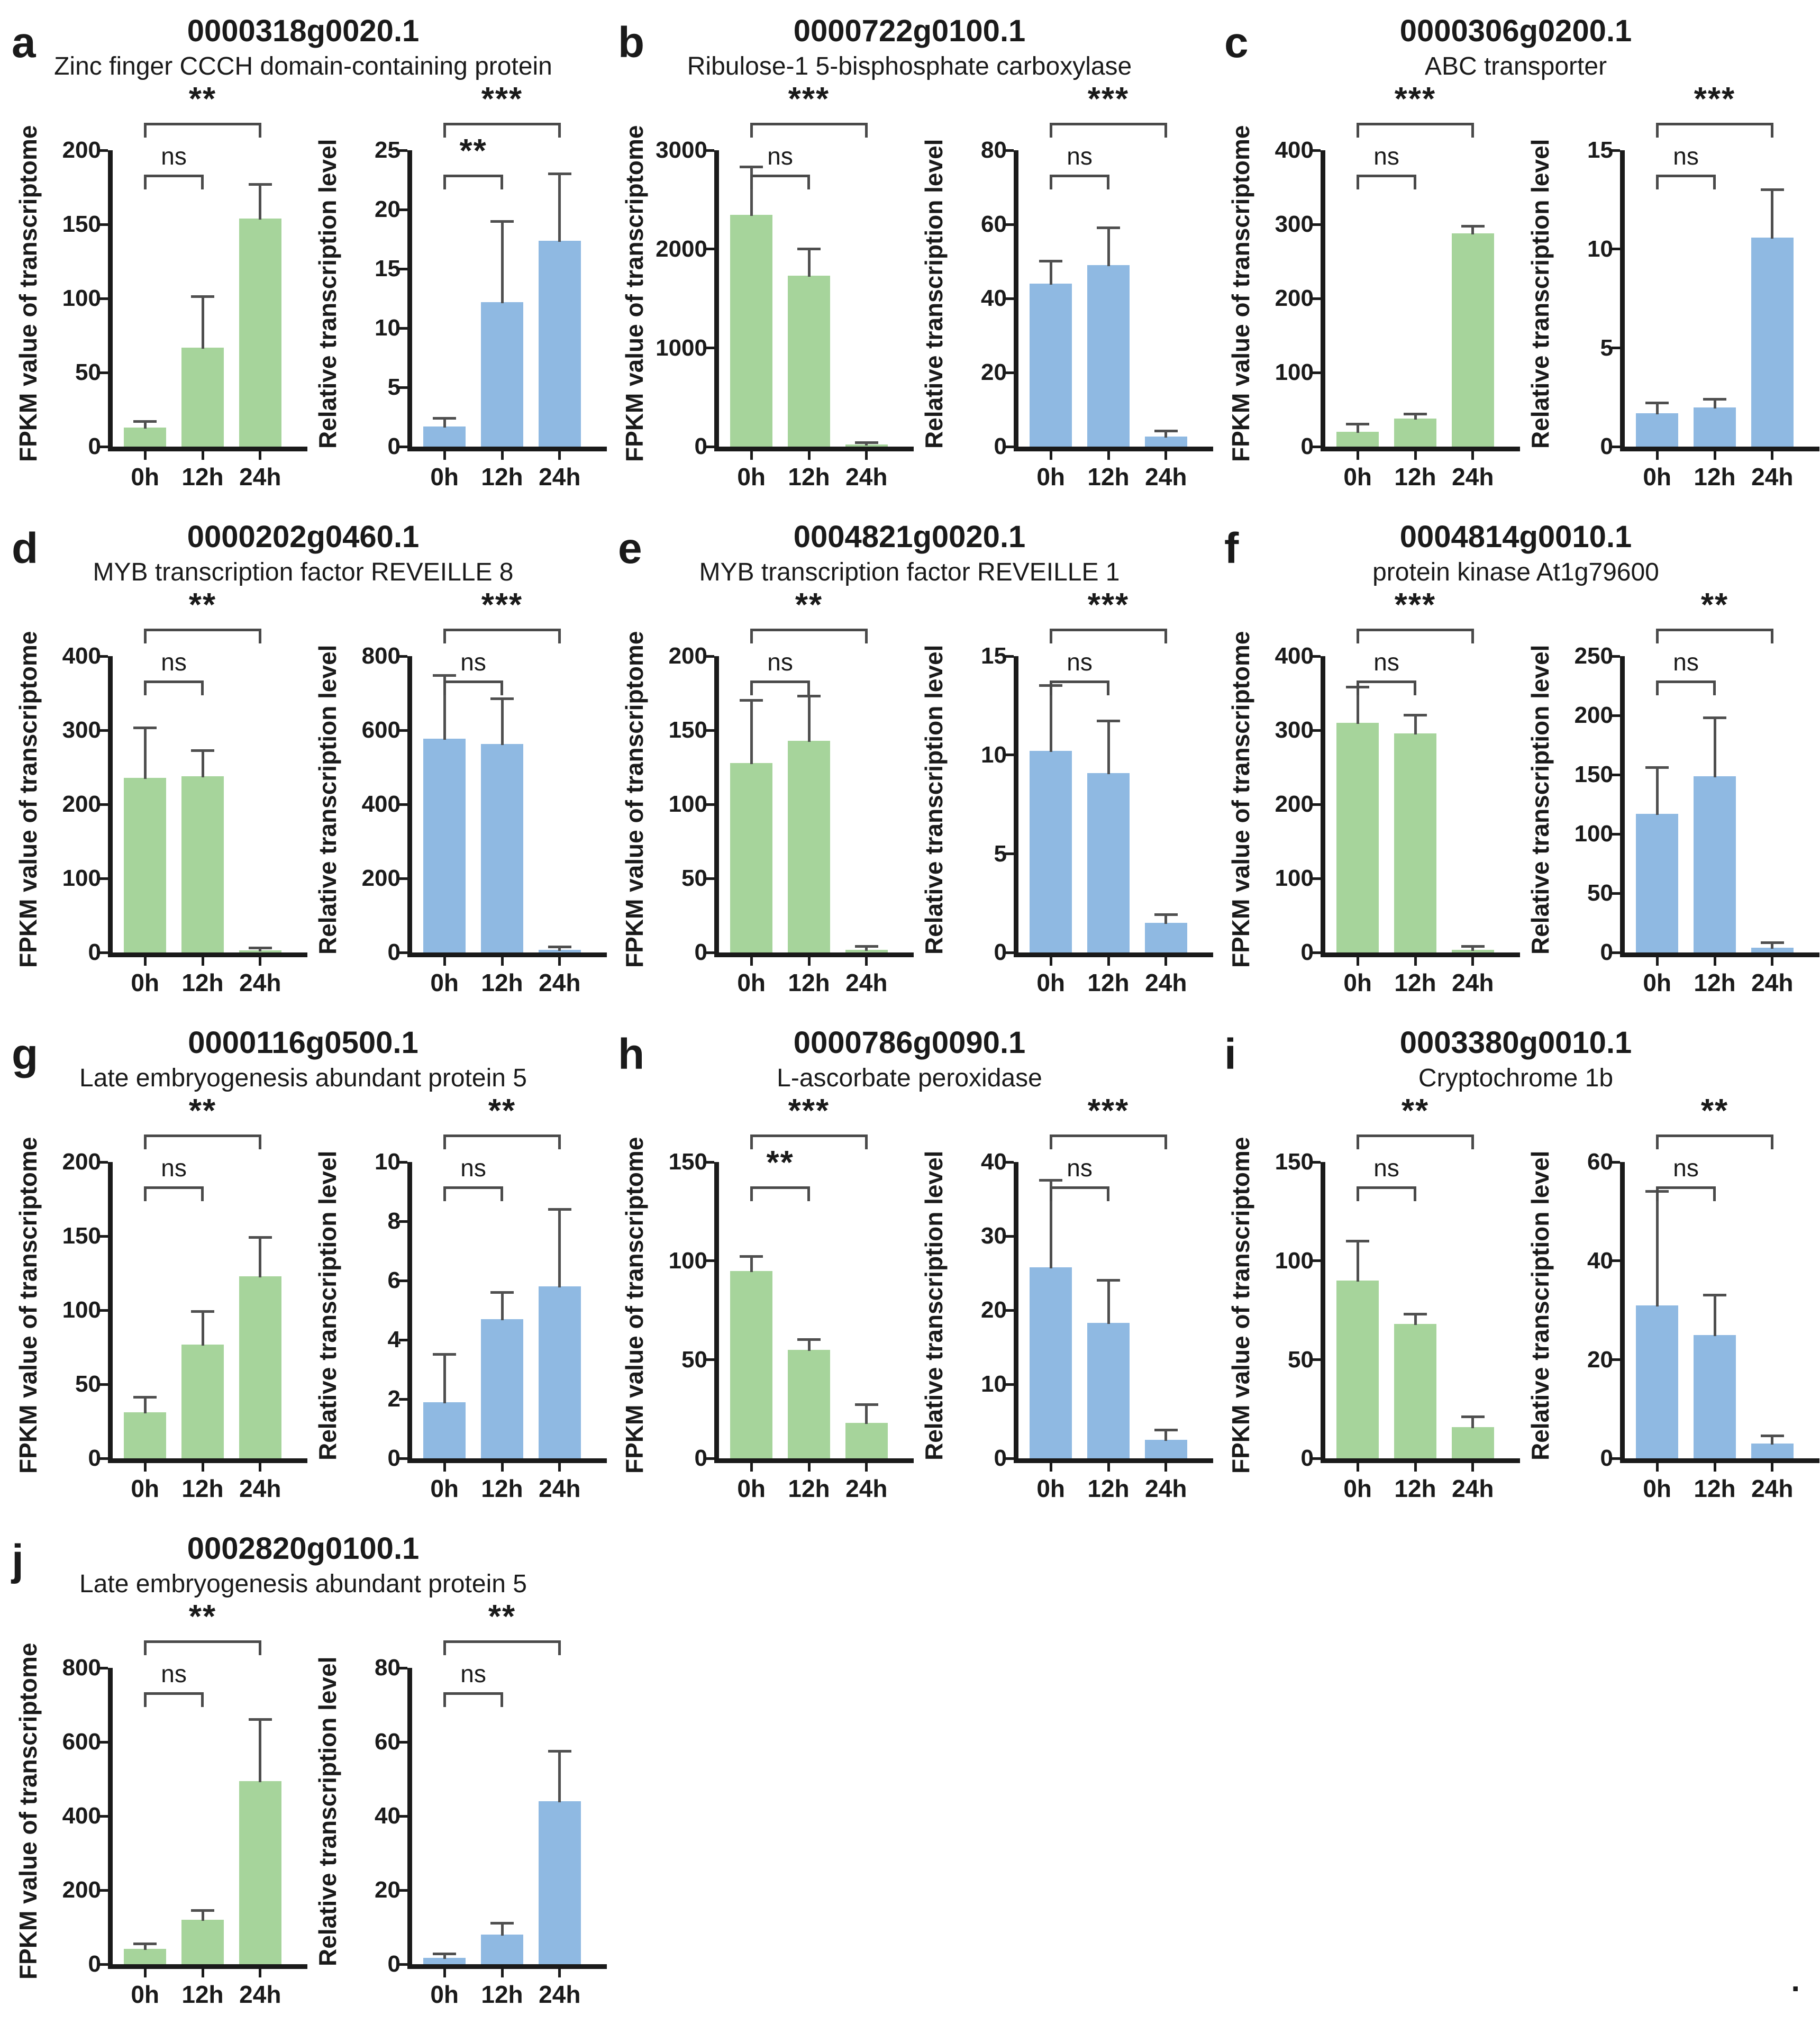 The image size is (1820, 2024). What do you see at coordinates (1516, 537) in the screenshot?
I see `gene-id-title: 0004814g0010.1` at bounding box center [1516, 537].